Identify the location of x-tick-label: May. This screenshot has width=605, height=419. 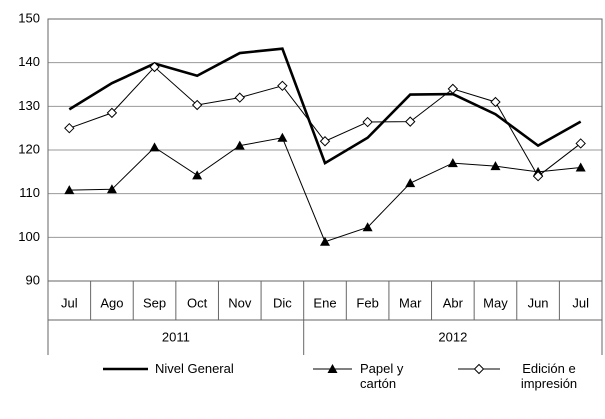
(495, 302).